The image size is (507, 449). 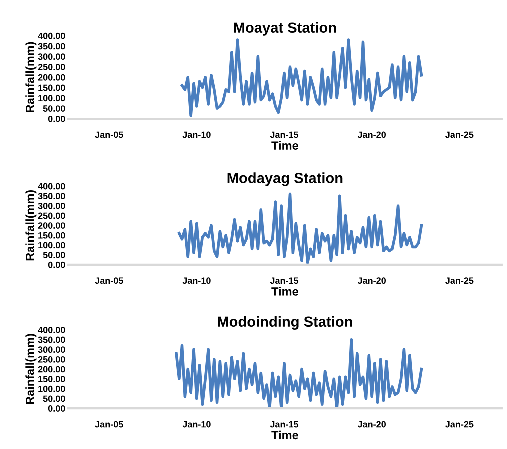 I want to click on chart-title: Modoinding Station, so click(x=285, y=323).